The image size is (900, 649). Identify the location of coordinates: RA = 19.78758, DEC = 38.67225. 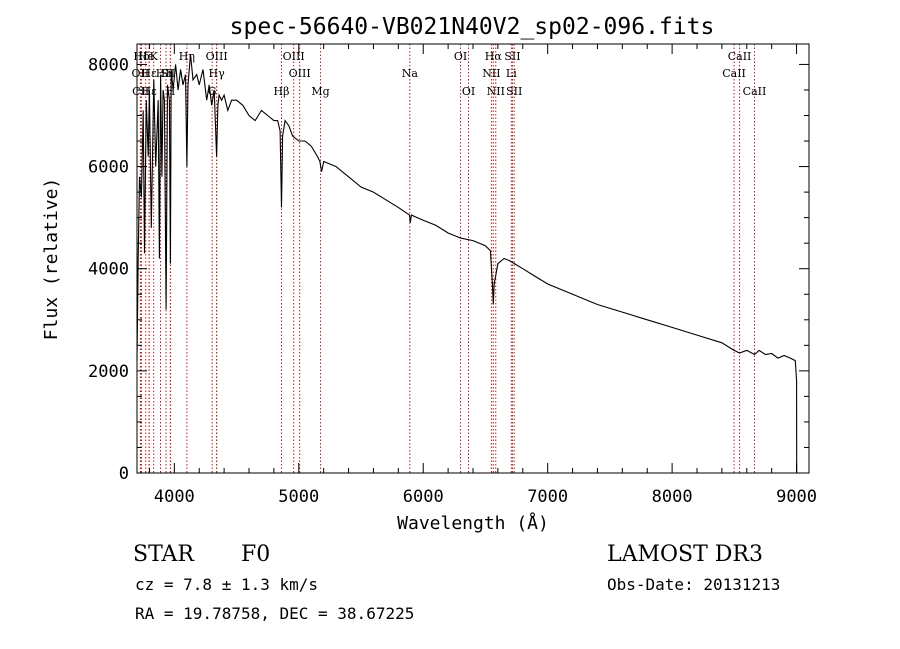
(274, 613).